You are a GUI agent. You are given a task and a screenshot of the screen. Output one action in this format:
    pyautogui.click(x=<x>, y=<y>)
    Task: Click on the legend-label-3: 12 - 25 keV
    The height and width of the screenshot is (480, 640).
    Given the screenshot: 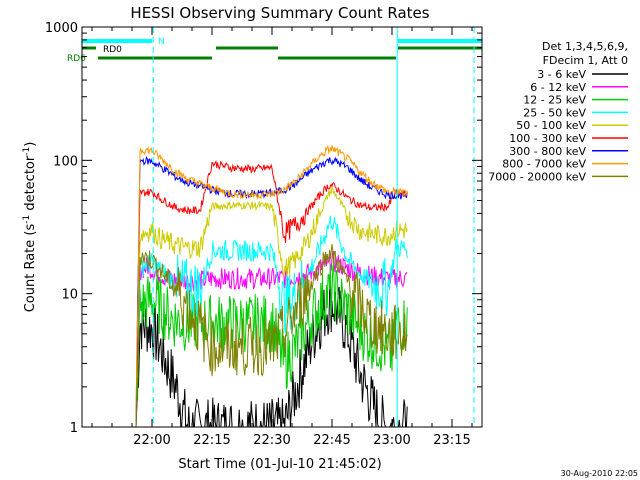 What is the action you would take?
    pyautogui.click(x=554, y=100)
    